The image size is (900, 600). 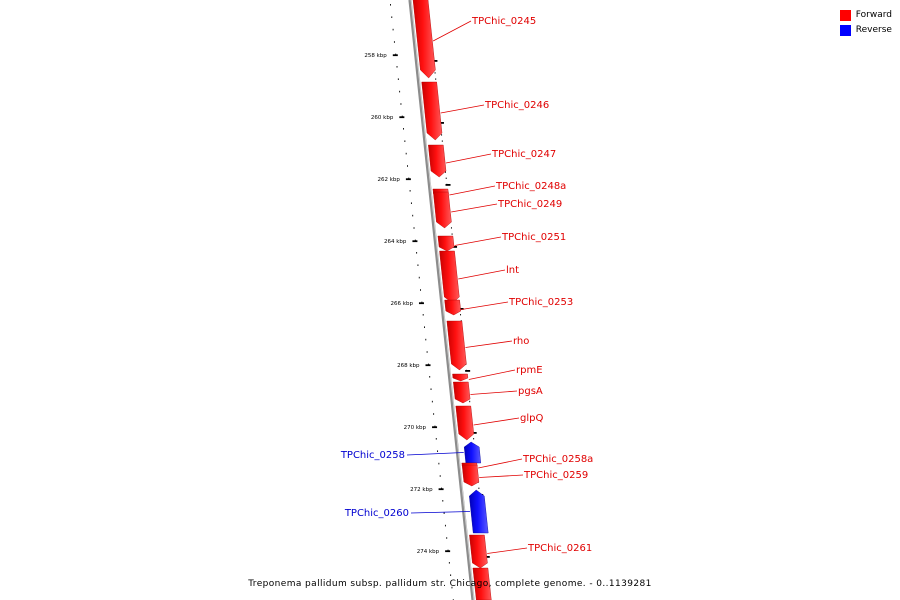 I want to click on gene-label-TPChic_0246: TPChic_0246, so click(x=516, y=105).